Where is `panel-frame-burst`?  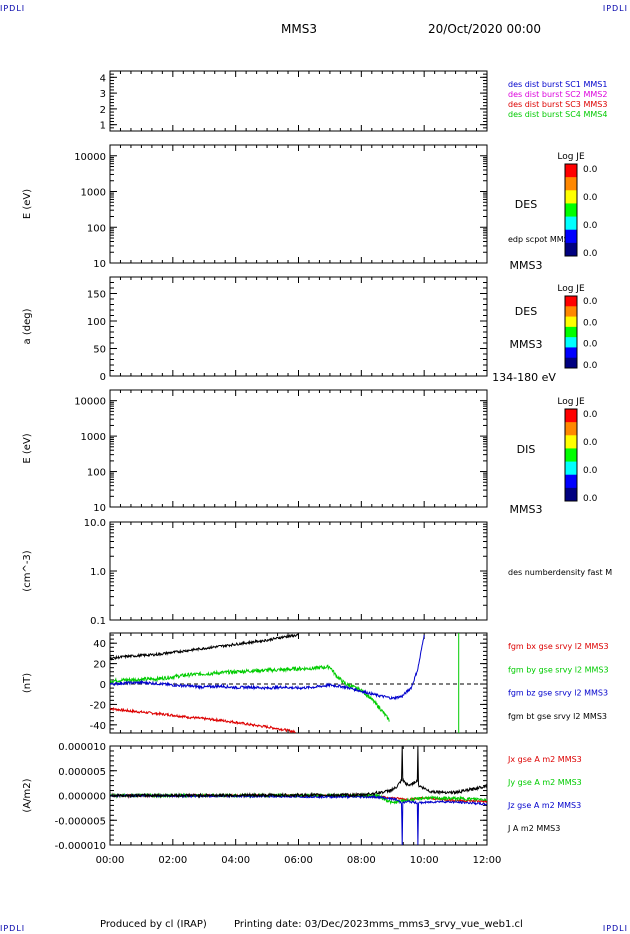 panel-frame-burst is located at coordinates (298, 101).